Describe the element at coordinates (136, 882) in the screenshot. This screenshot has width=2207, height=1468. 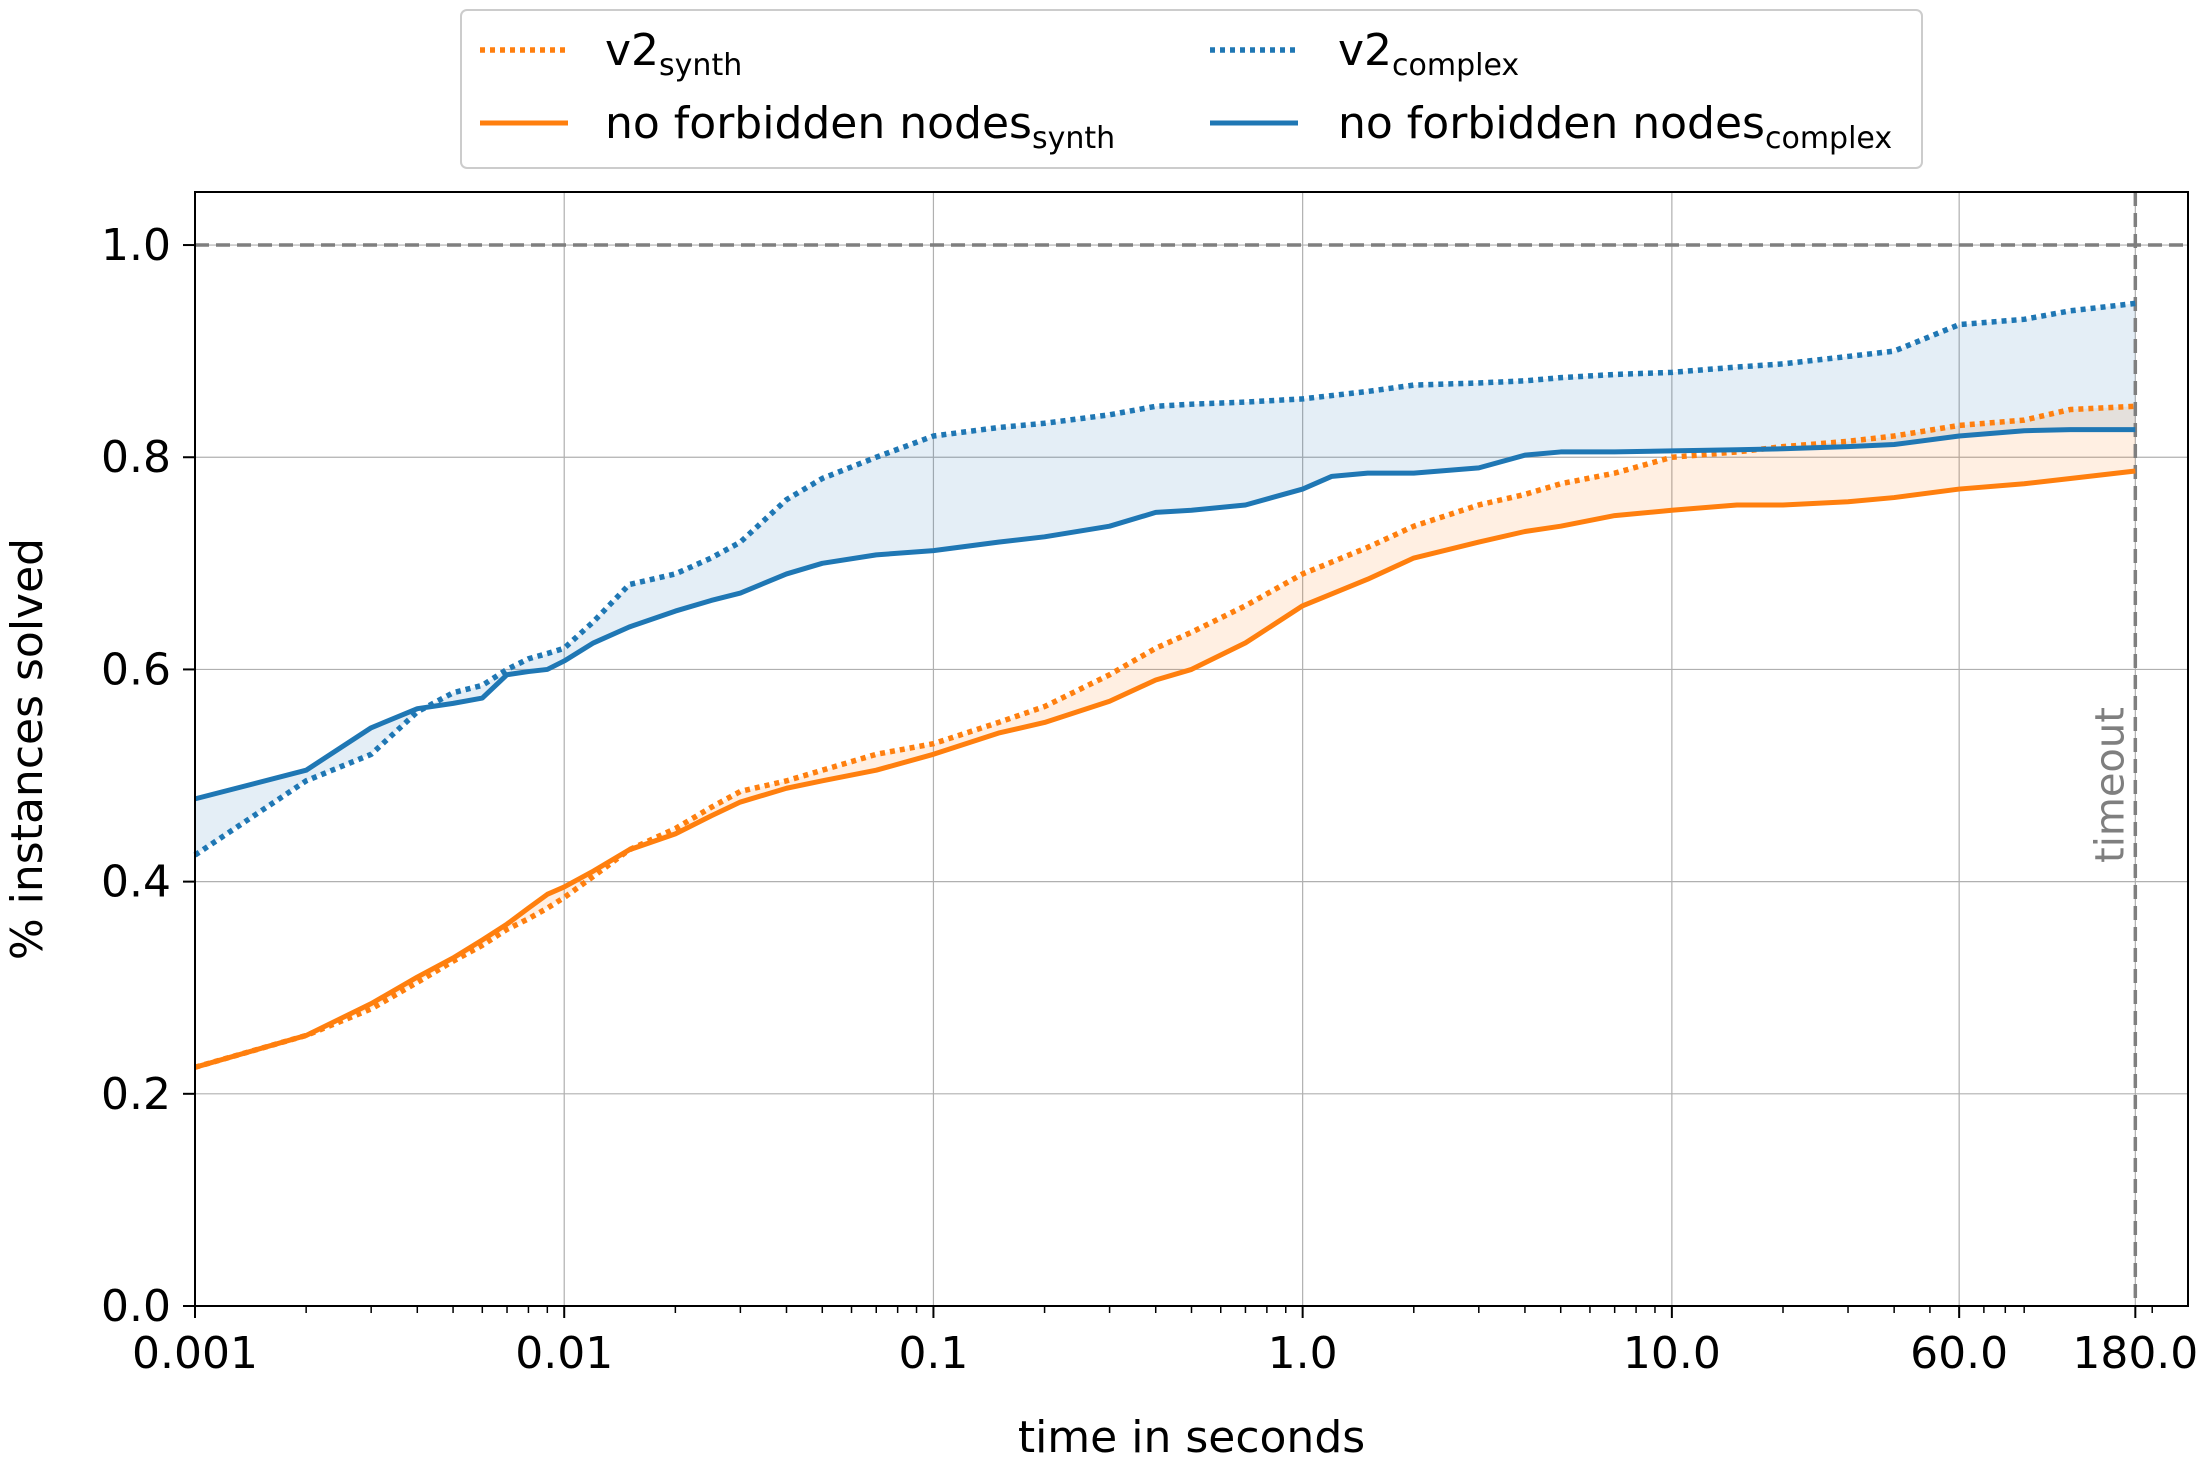
I see `y-tick-label-2: 0.4` at that location.